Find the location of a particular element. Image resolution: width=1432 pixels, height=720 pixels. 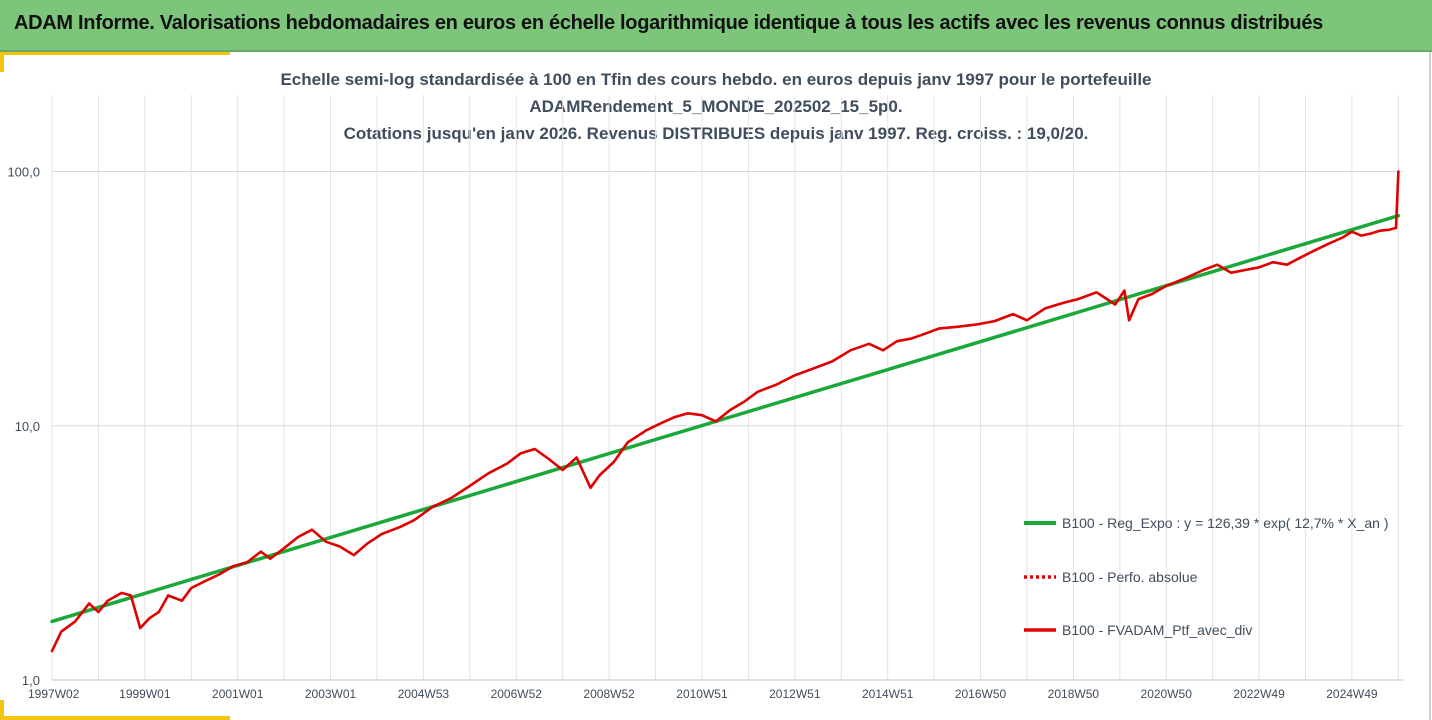

x-tick-label: 2010W51 is located at coordinates (702, 694).